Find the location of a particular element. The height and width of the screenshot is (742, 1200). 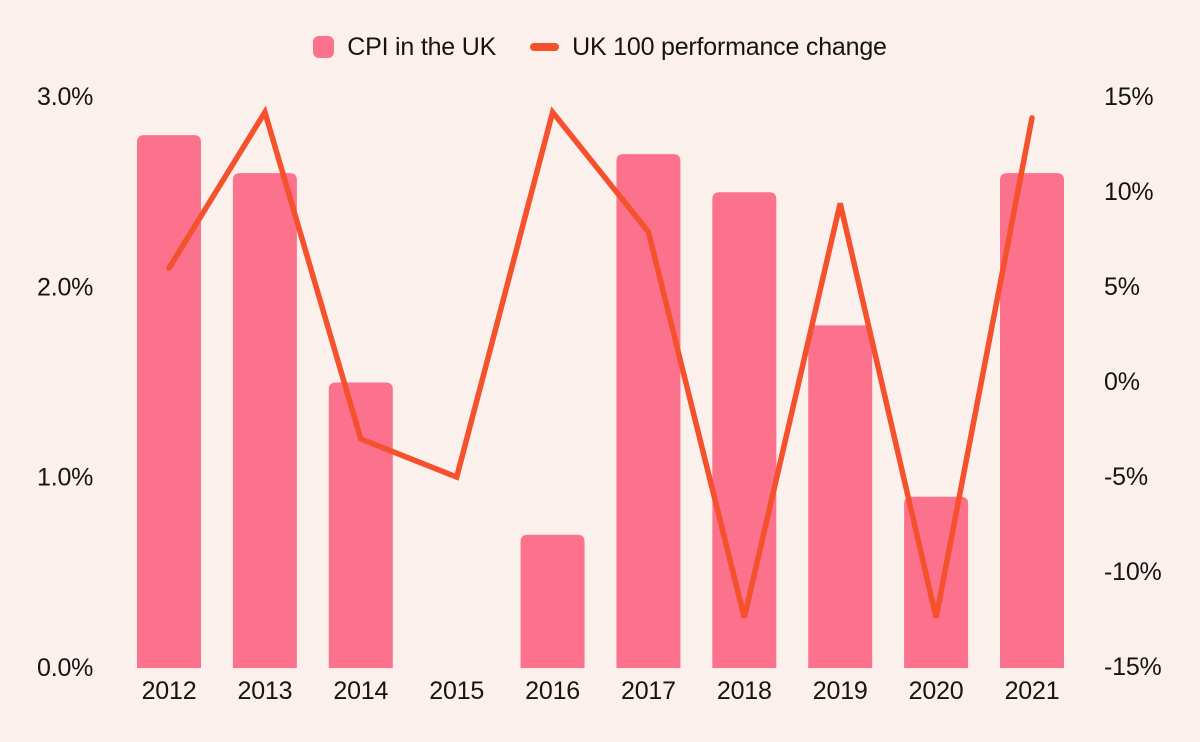

bar-2018 is located at coordinates (744, 430).